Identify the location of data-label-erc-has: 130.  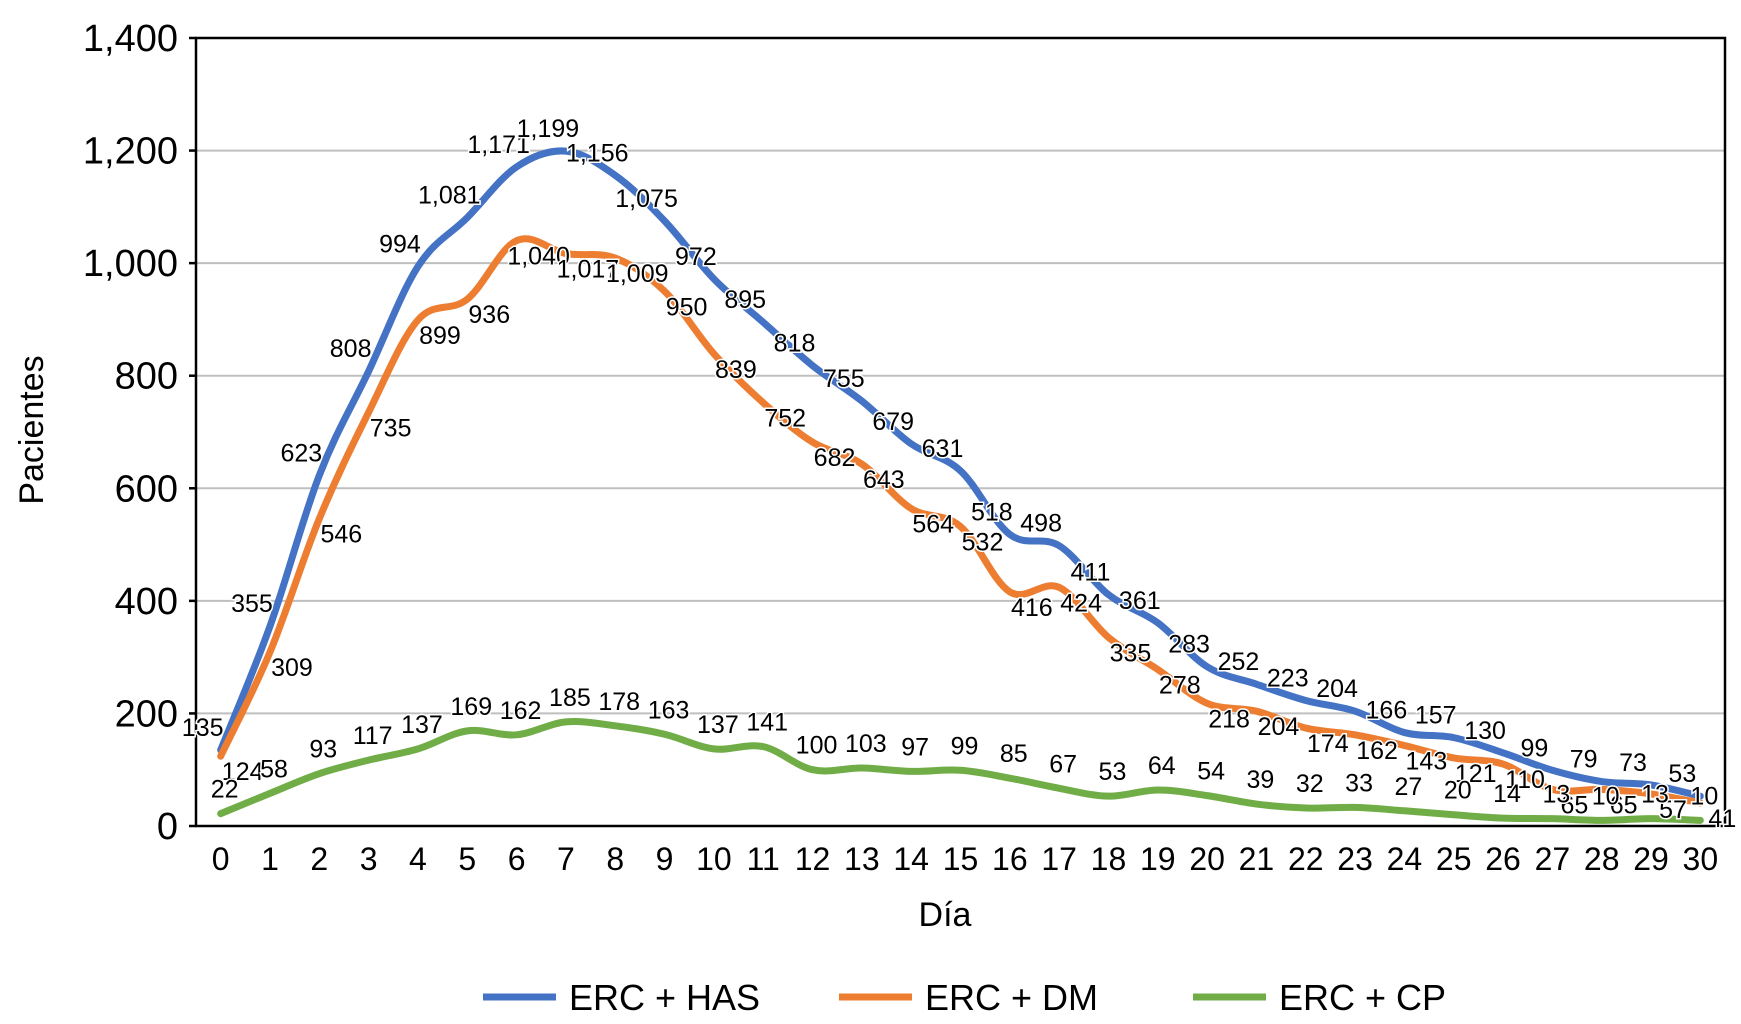
(1485, 731).